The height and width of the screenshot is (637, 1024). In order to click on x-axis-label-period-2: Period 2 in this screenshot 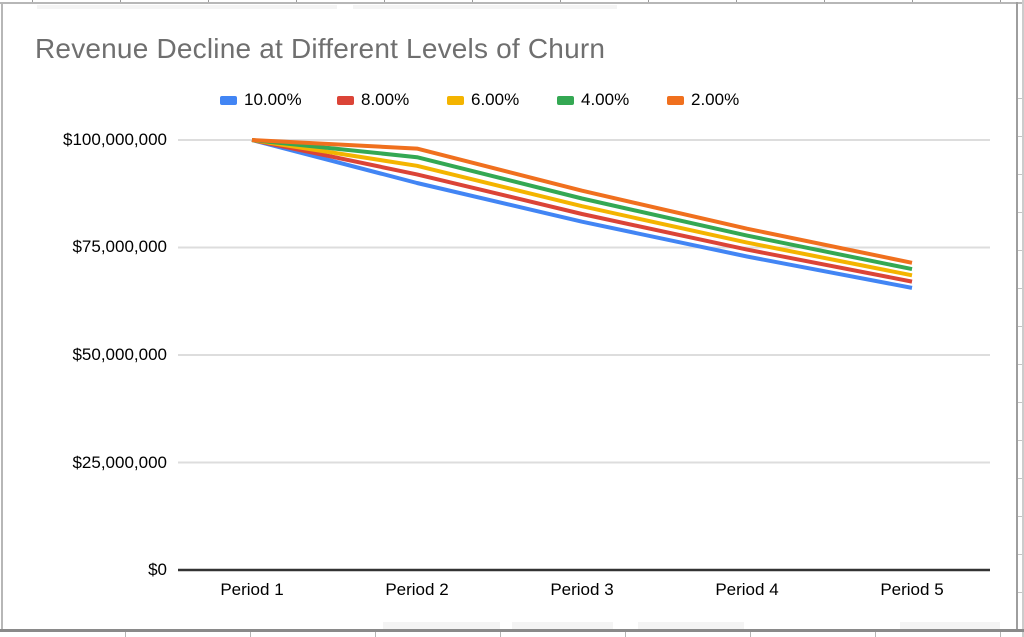, I will do `click(417, 589)`.